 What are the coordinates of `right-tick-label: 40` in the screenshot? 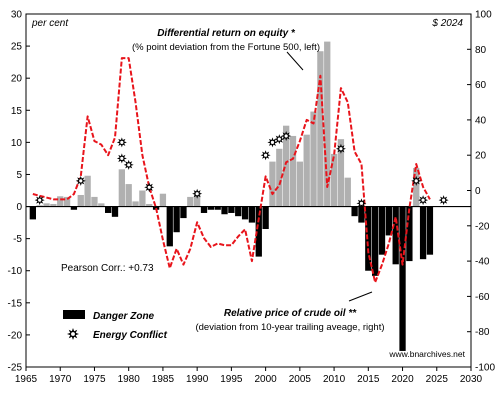 It's located at (481, 120).